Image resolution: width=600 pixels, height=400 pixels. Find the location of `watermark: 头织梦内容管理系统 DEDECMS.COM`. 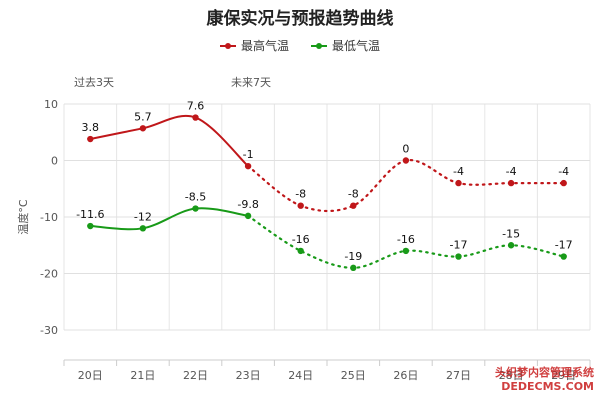

watermark: 头织梦内容管理系统 DEDECMS.COM is located at coordinates (544, 379).